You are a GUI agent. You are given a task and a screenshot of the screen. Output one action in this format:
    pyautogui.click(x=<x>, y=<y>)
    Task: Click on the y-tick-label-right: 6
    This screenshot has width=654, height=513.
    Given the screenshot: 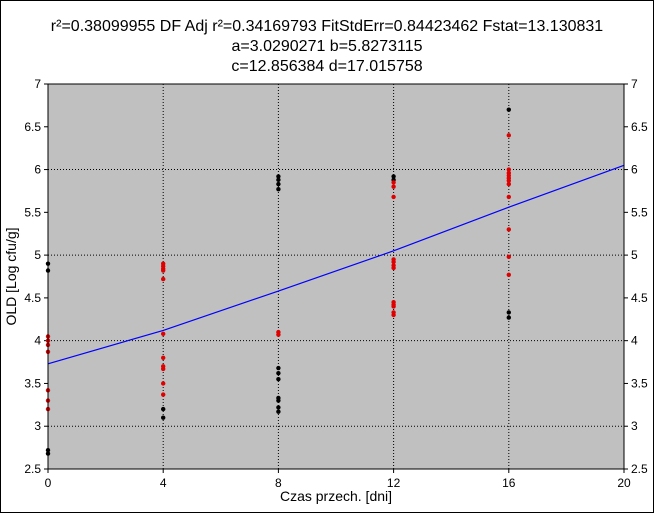 What is the action you would take?
    pyautogui.click(x=634, y=170)
    